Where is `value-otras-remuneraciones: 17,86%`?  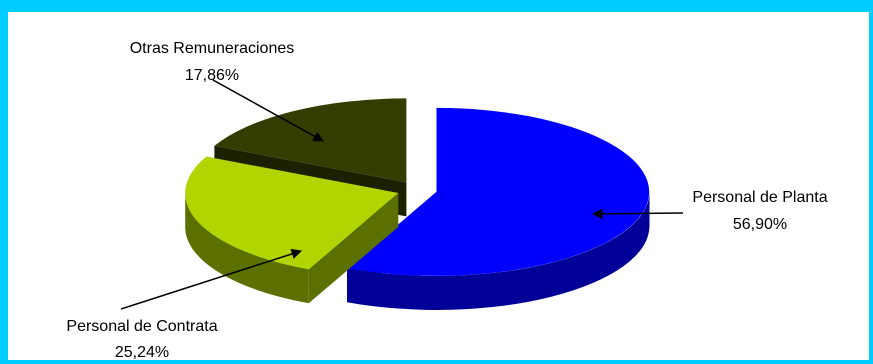 value-otras-remuneraciones: 17,86% is located at coordinates (212, 75).